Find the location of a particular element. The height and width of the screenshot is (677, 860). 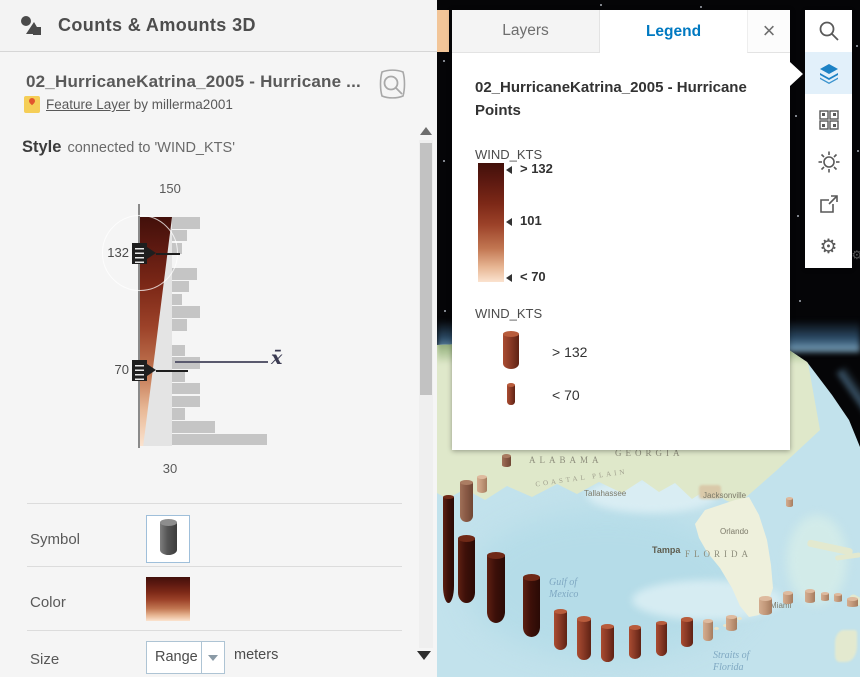

feature-layer-link: Feature Layer is located at coordinates (88, 104).